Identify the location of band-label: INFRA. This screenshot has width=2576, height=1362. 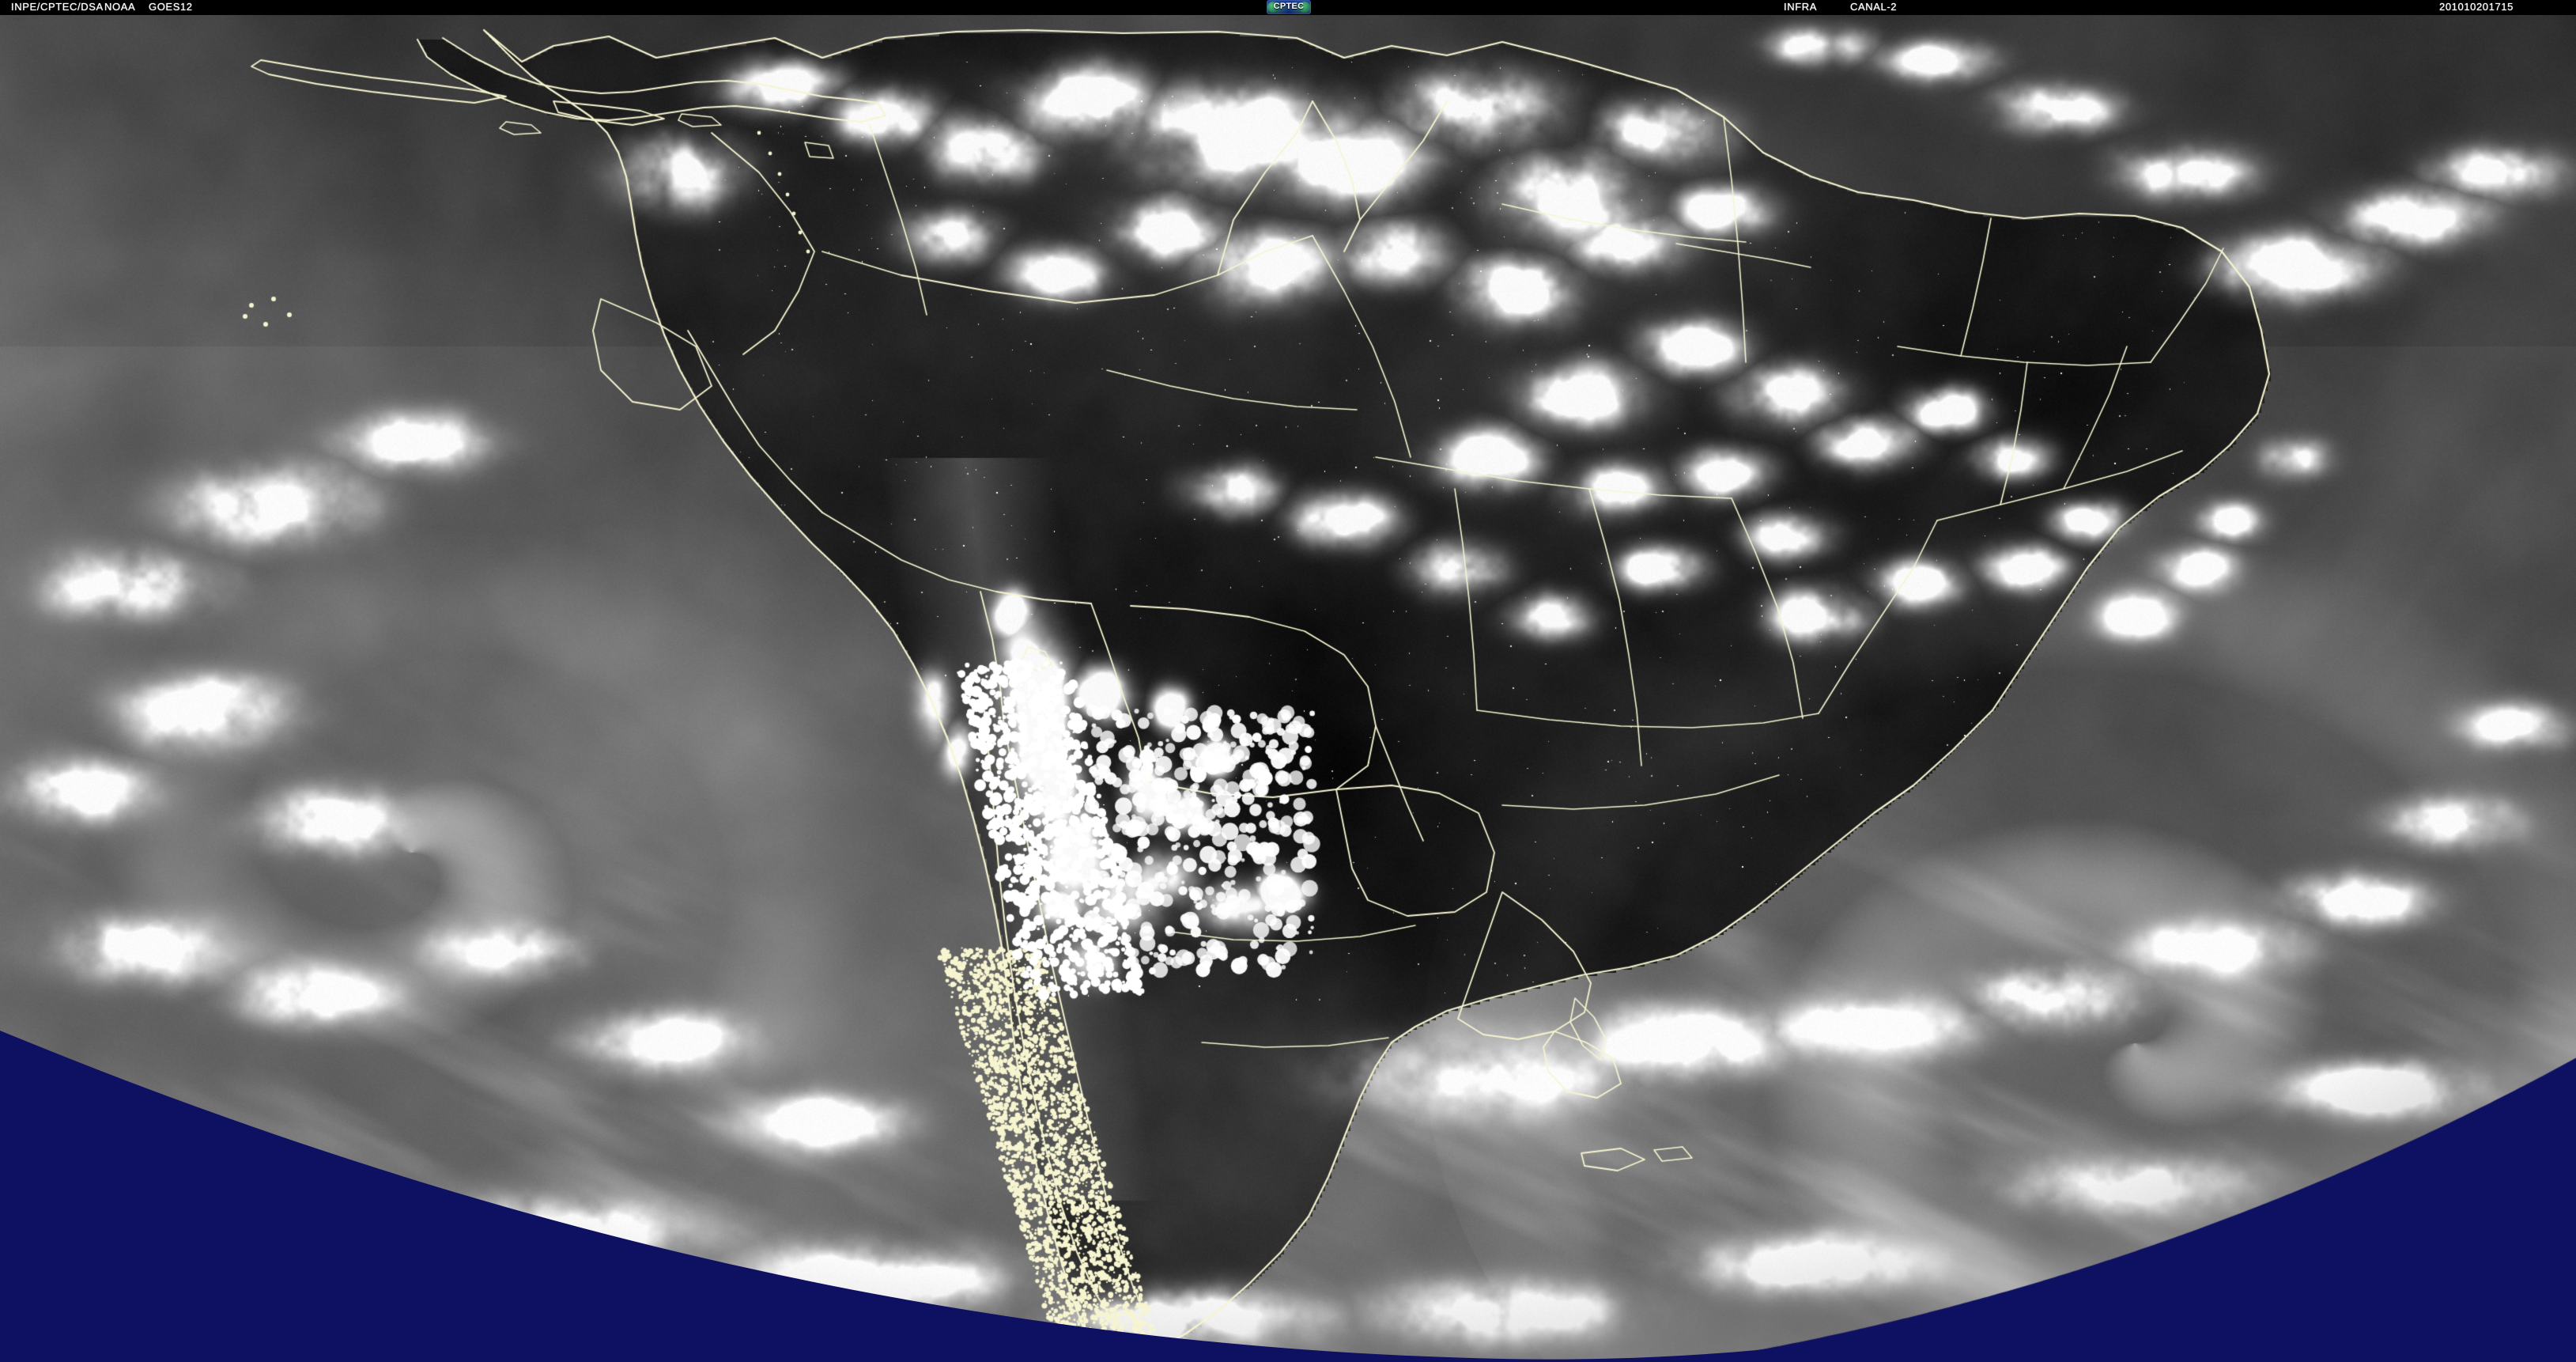
(1800, 7).